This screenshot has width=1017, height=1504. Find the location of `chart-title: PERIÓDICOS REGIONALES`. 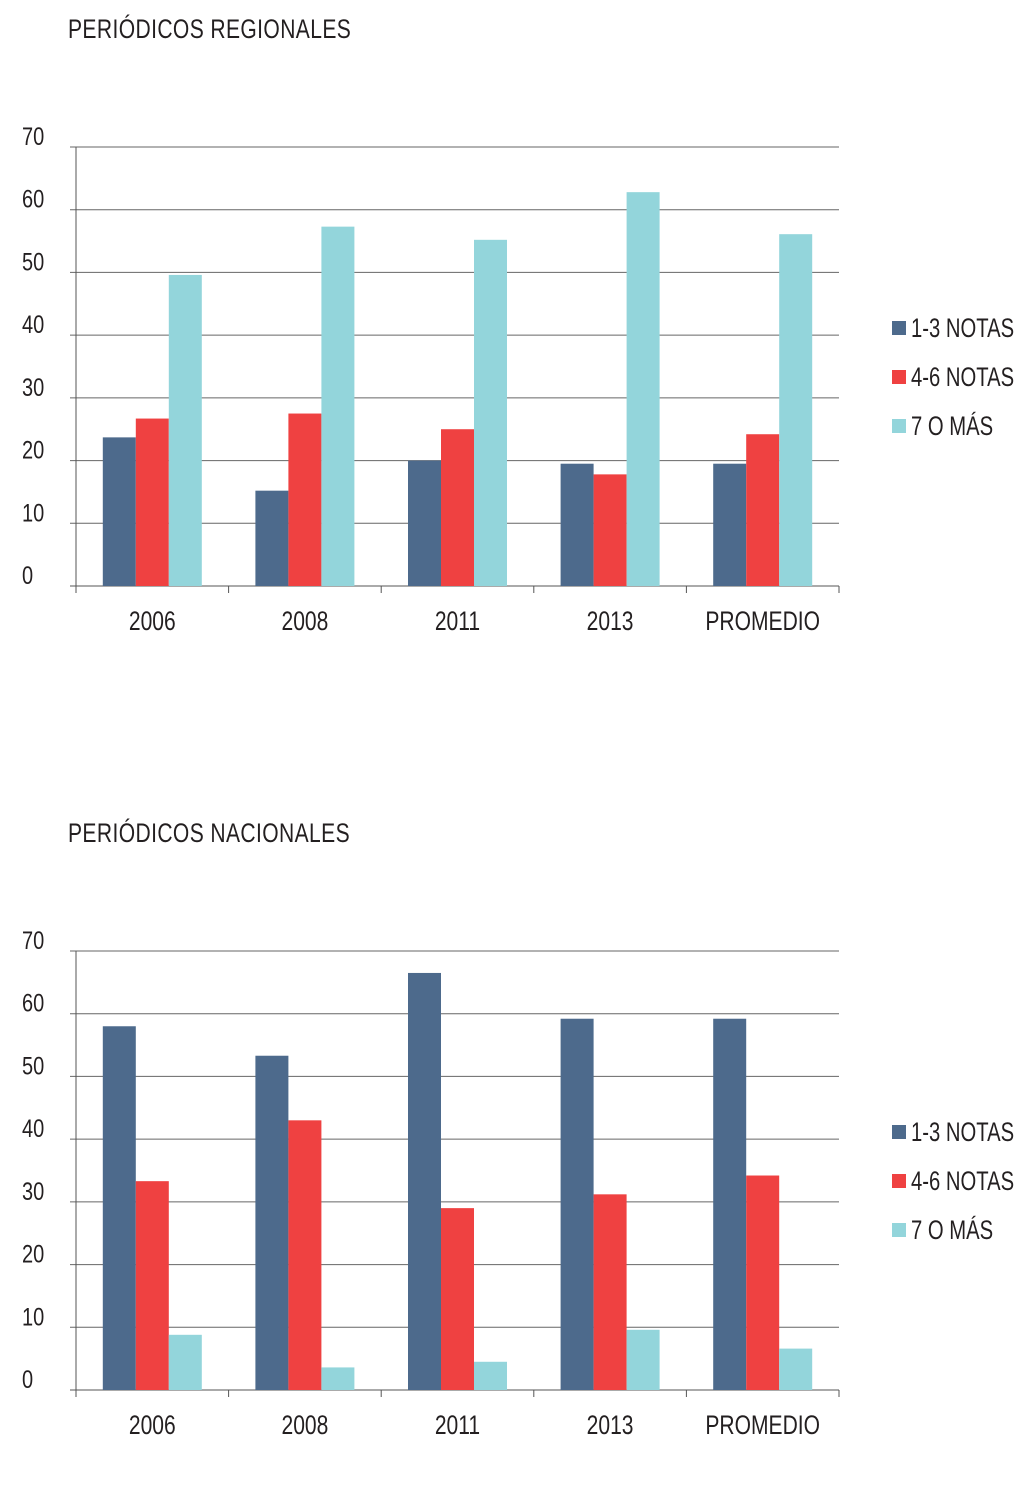

chart-title: PERIÓDICOS REGIONALES is located at coordinates (210, 29).